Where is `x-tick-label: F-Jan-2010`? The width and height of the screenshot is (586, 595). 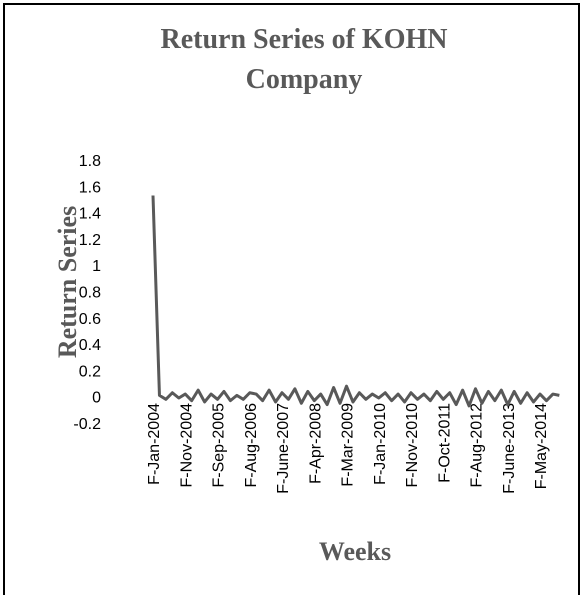
x-tick-label: F-Jan-2010 is located at coordinates (380, 444).